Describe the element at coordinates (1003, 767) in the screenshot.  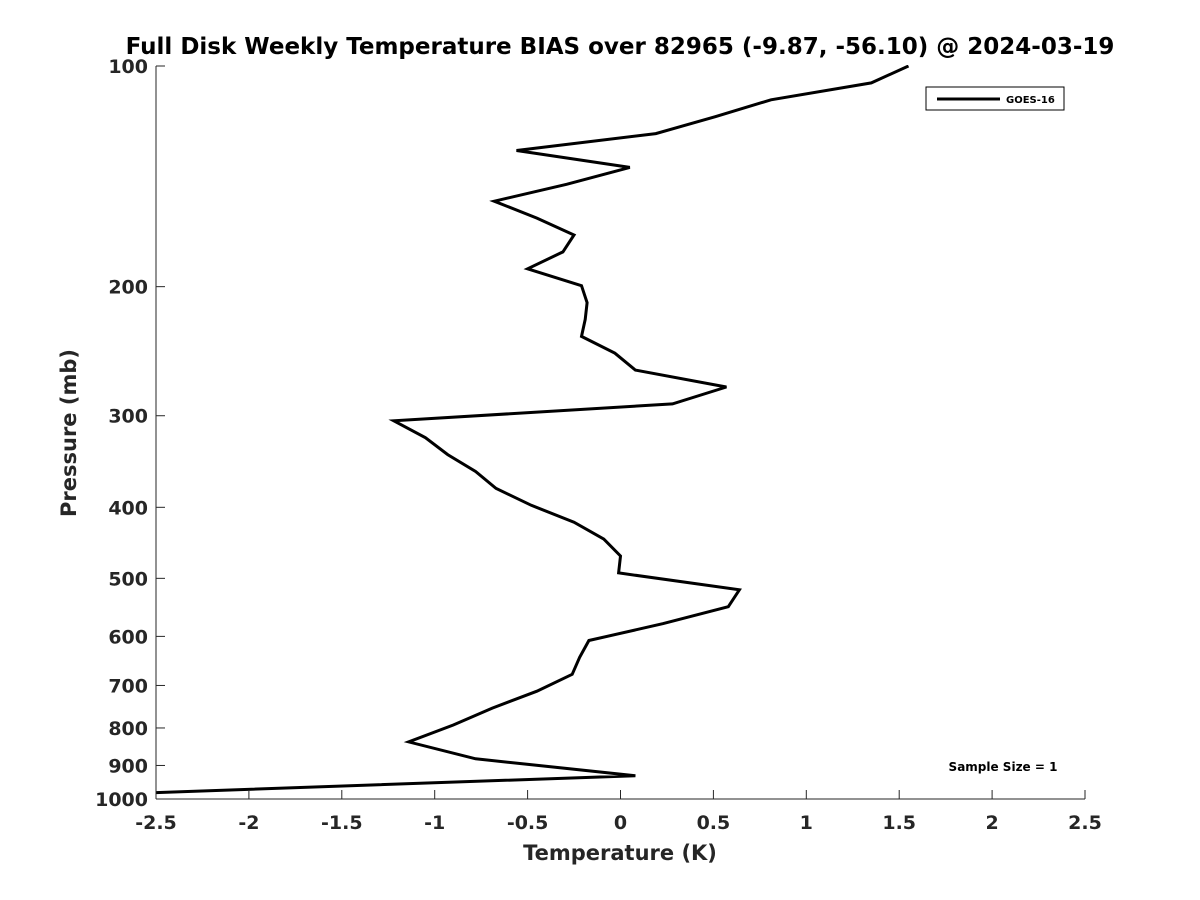
I see `sample-size-note: Sample Size = 1` at that location.